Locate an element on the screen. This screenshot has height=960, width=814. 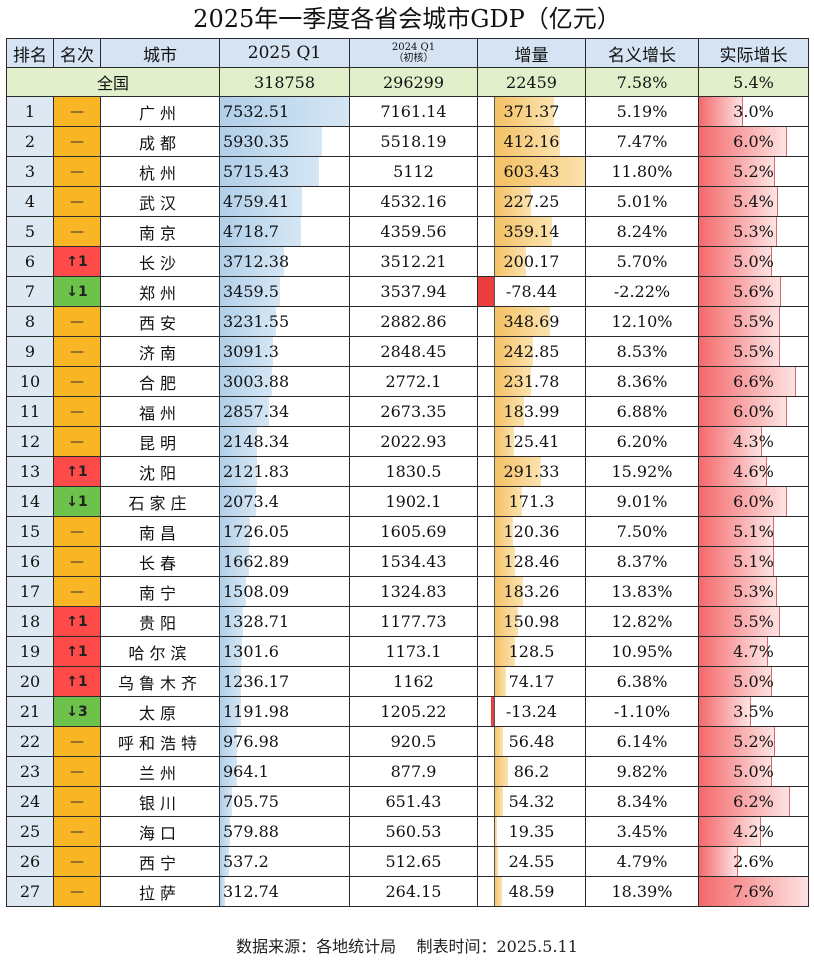
gdp-2024-cell: 4532.16 is located at coordinates (413, 201).